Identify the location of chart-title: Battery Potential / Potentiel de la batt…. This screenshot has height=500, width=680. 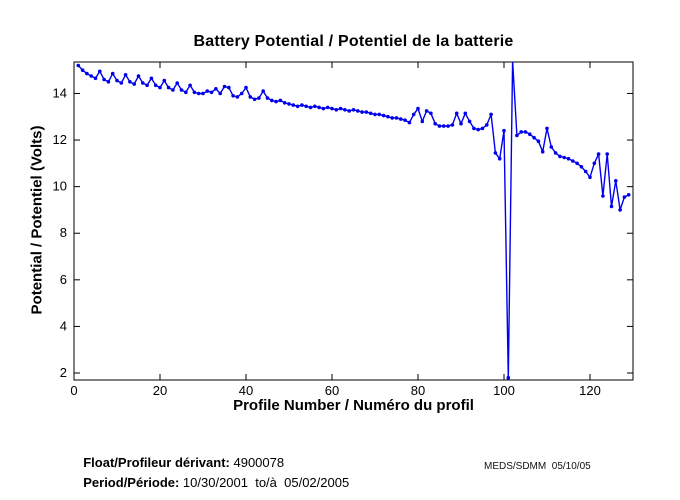
(353, 41).